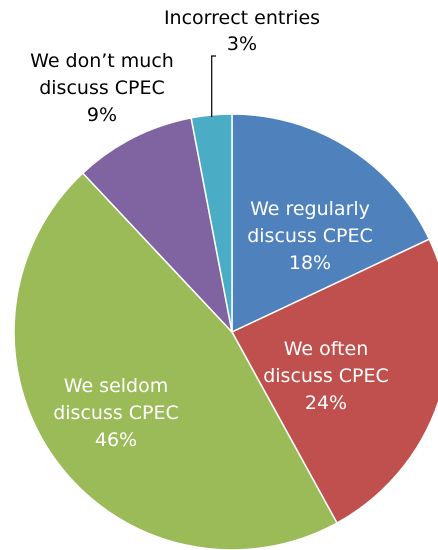  What do you see at coordinates (116, 413) in the screenshot?
I see `data-label-seldom: We seldom discuss CPEC 46%` at bounding box center [116, 413].